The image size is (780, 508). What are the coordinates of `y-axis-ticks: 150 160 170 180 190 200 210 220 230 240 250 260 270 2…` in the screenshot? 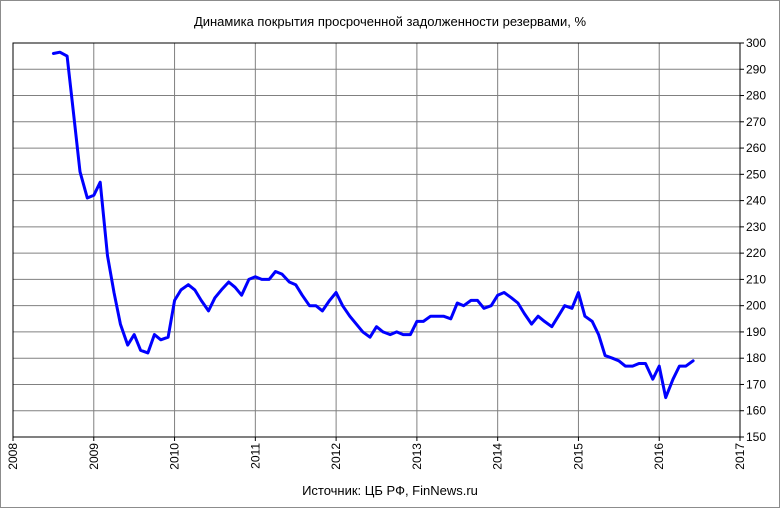 It's located at (753, 240).